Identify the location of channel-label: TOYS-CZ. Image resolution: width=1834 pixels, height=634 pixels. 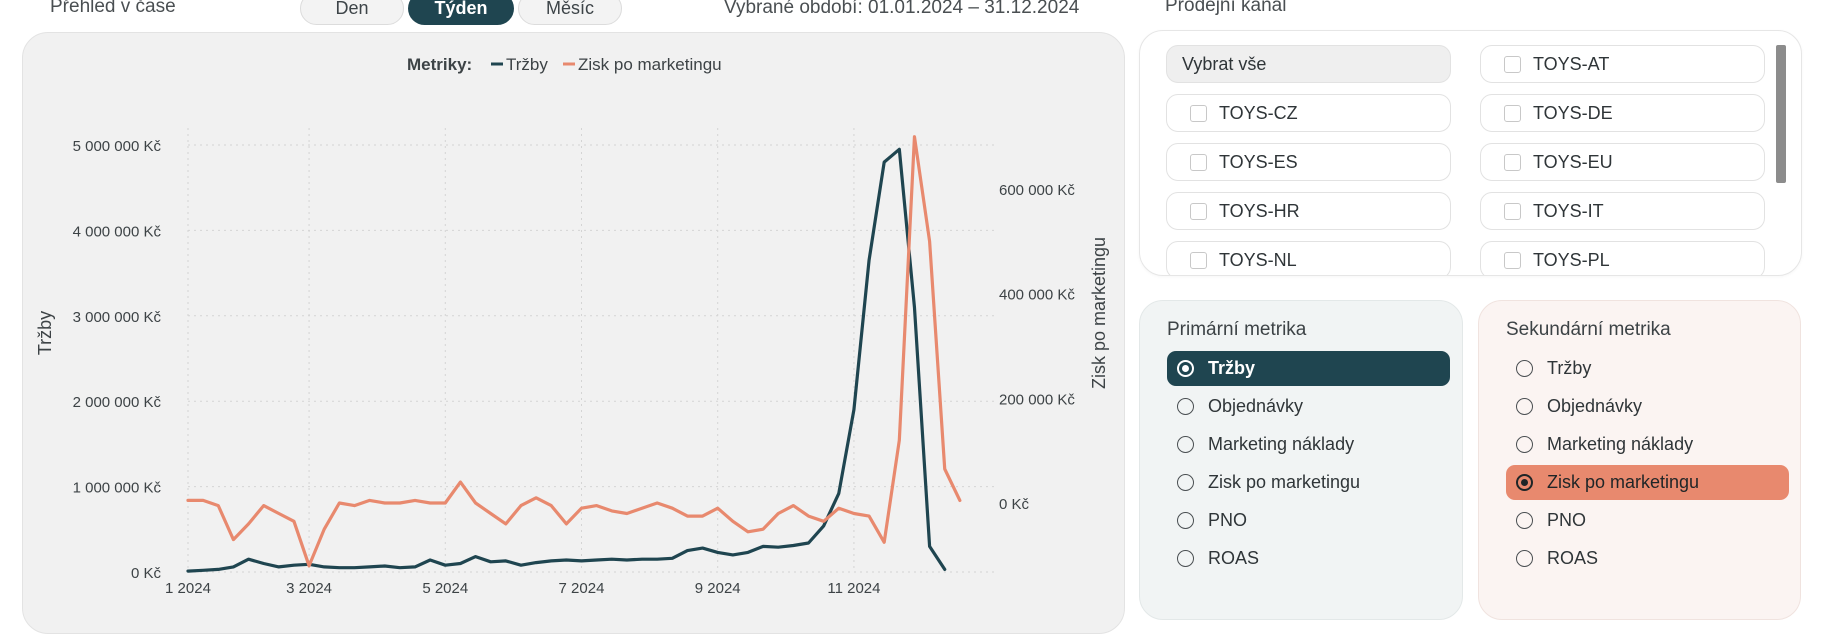
(1258, 112).